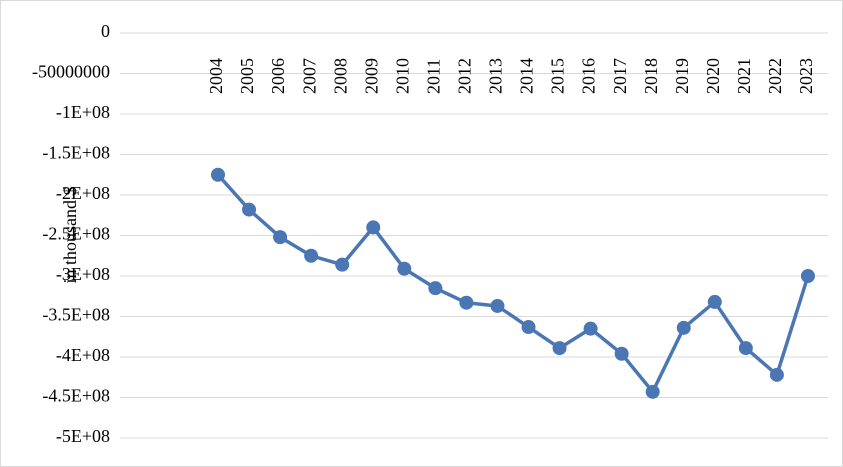  What do you see at coordinates (496, 76) in the screenshot?
I see `x-tick-label: 2013` at bounding box center [496, 76].